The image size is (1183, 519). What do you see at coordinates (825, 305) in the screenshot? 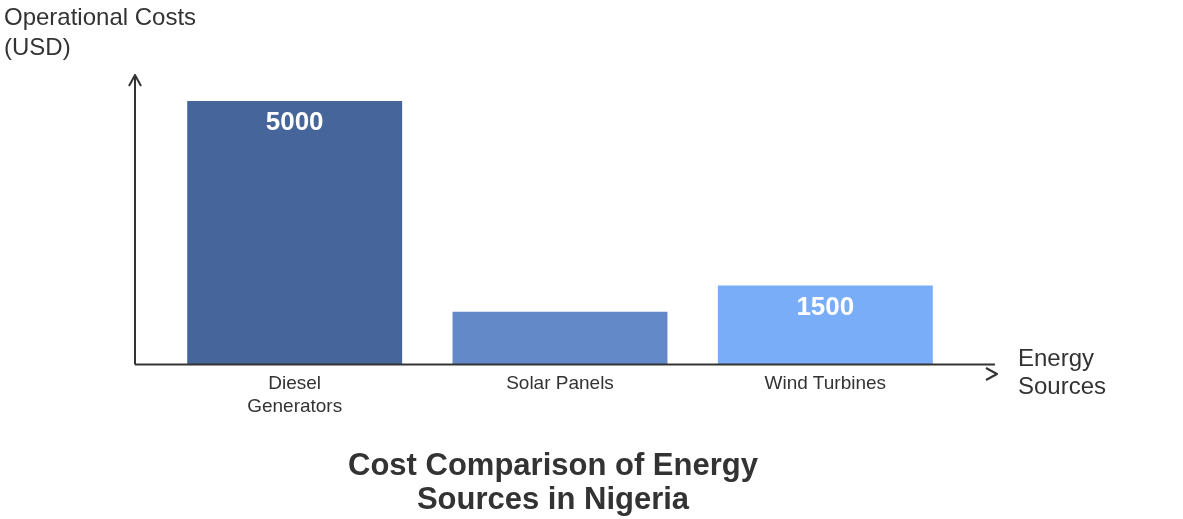
I see `data-label: 1500` at bounding box center [825, 305].